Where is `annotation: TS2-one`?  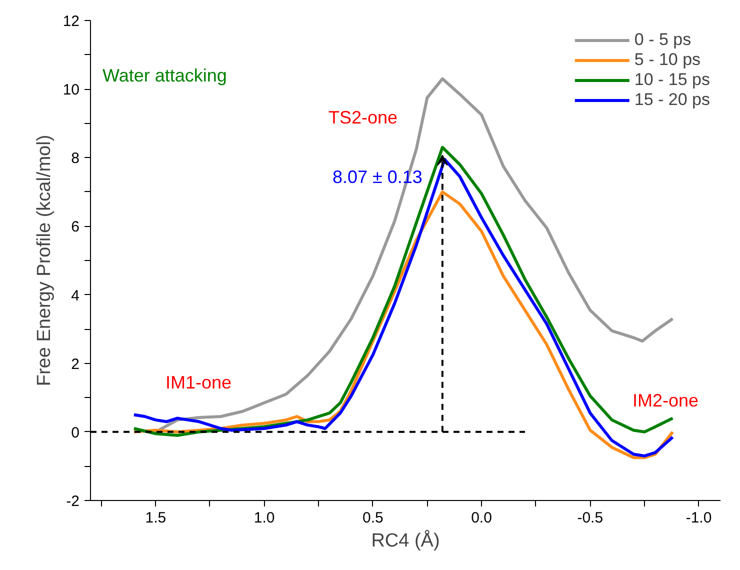 annotation: TS2-one is located at coordinates (363, 118).